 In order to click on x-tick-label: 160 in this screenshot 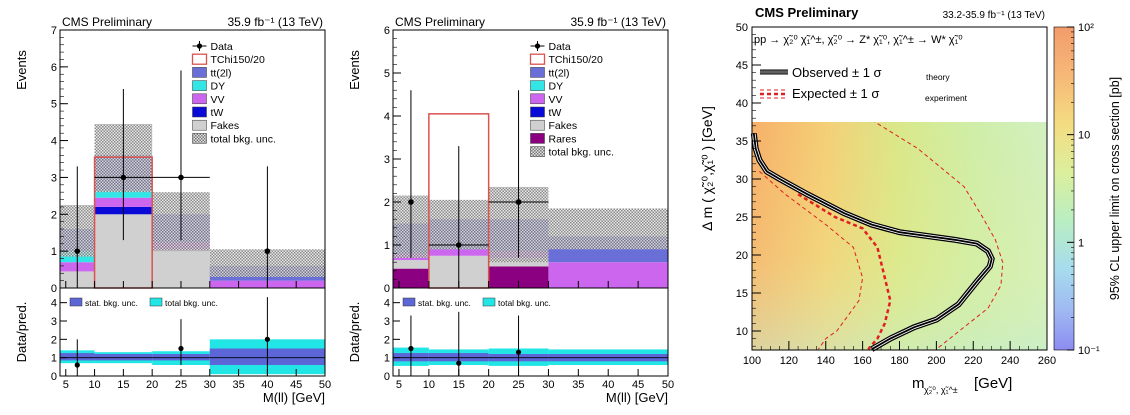, I will do `click(862, 361)`.